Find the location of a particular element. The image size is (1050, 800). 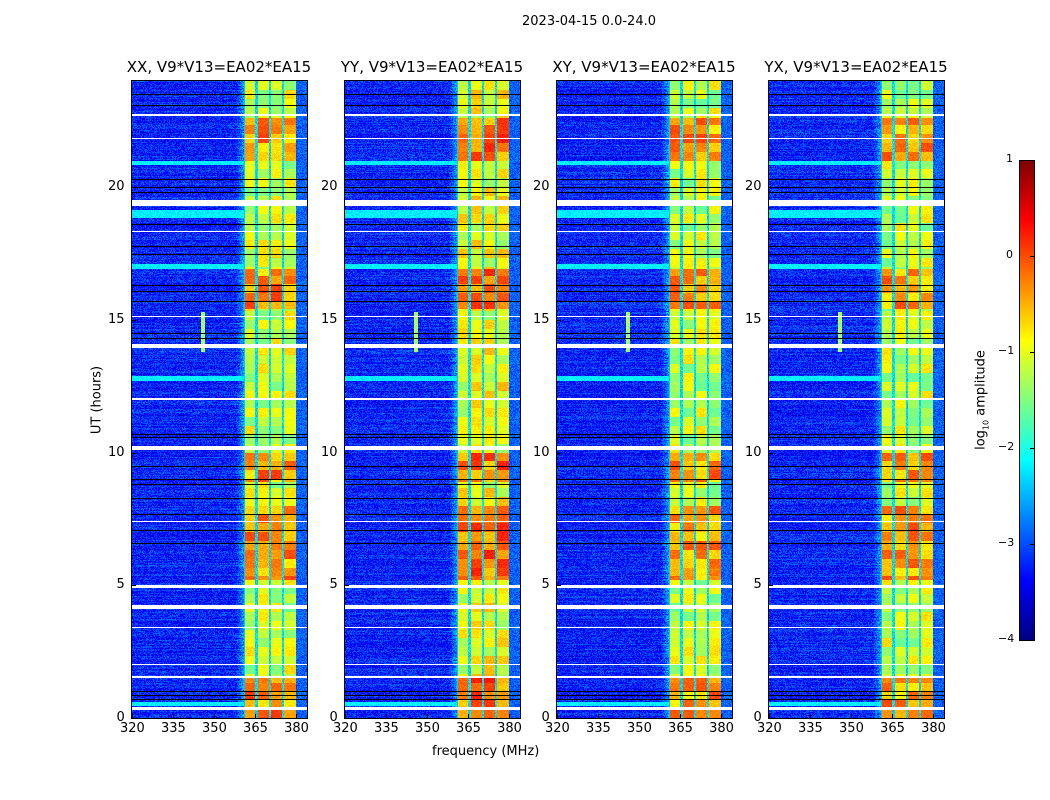

colorbar-tick-label: 1 is located at coordinates (1009, 158).